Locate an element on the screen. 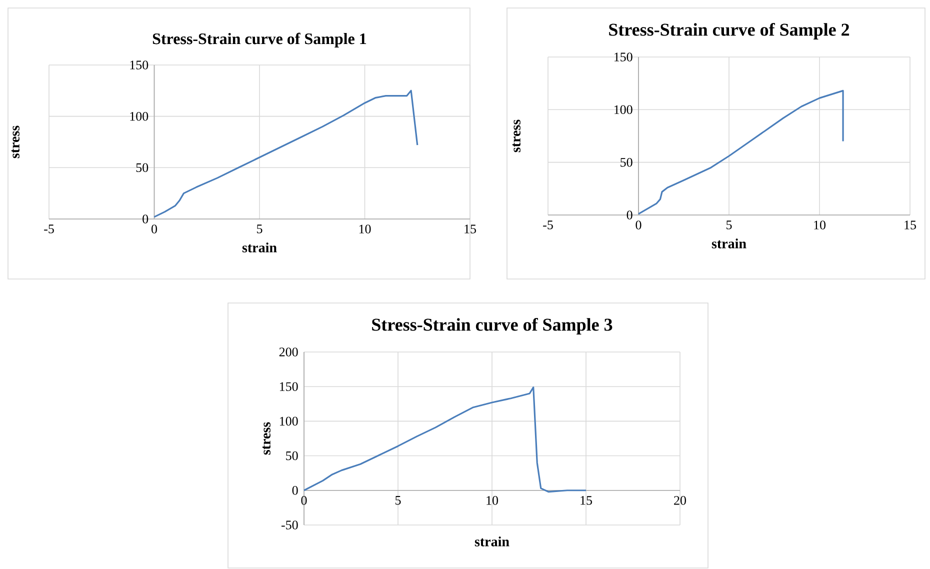 Image resolution: width=930 pixels, height=569 pixels. y-tick-label: -50 is located at coordinates (289, 525).